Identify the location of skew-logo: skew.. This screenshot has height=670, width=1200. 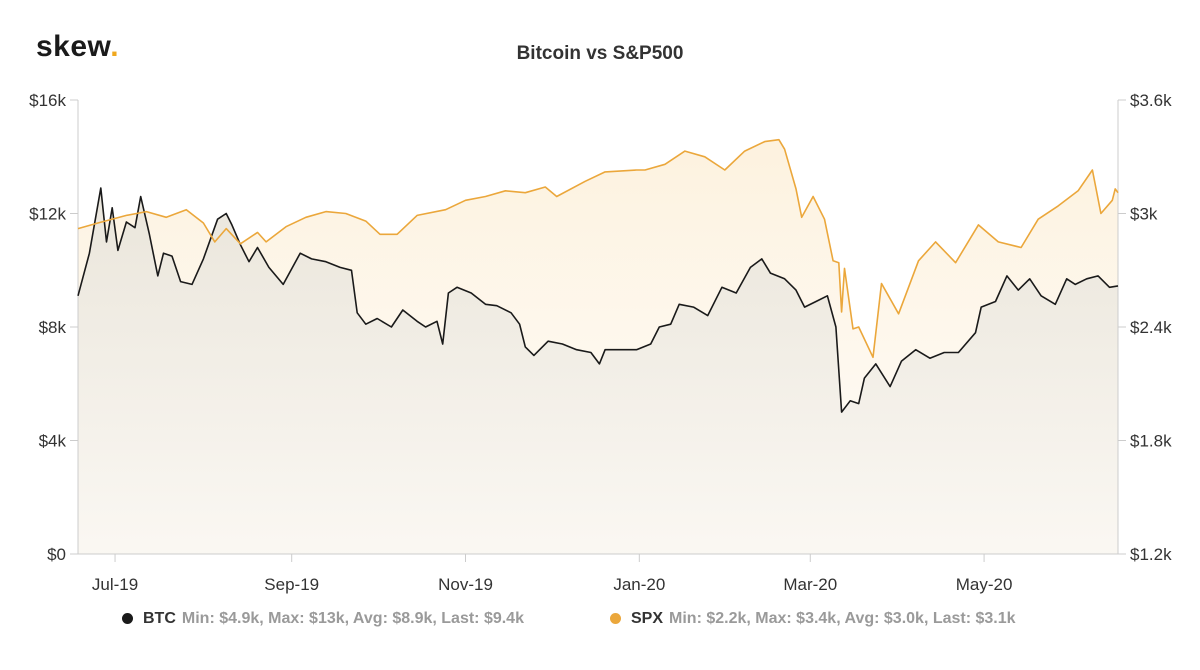
(77, 47).